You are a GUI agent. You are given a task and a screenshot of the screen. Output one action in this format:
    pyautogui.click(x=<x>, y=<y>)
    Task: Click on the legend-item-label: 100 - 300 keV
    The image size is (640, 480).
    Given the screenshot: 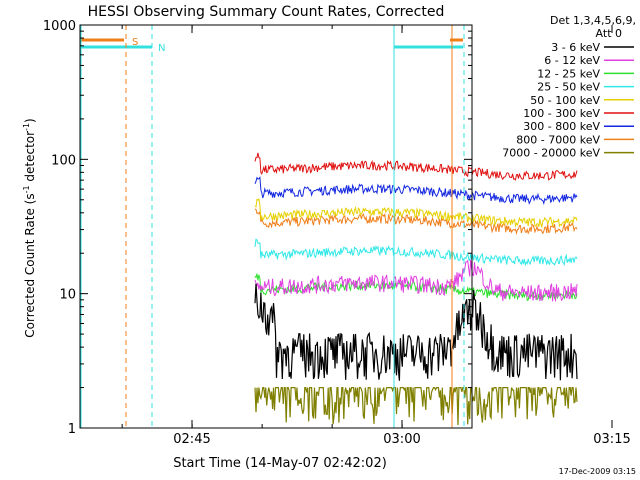 What is the action you would take?
    pyautogui.click(x=561, y=113)
    